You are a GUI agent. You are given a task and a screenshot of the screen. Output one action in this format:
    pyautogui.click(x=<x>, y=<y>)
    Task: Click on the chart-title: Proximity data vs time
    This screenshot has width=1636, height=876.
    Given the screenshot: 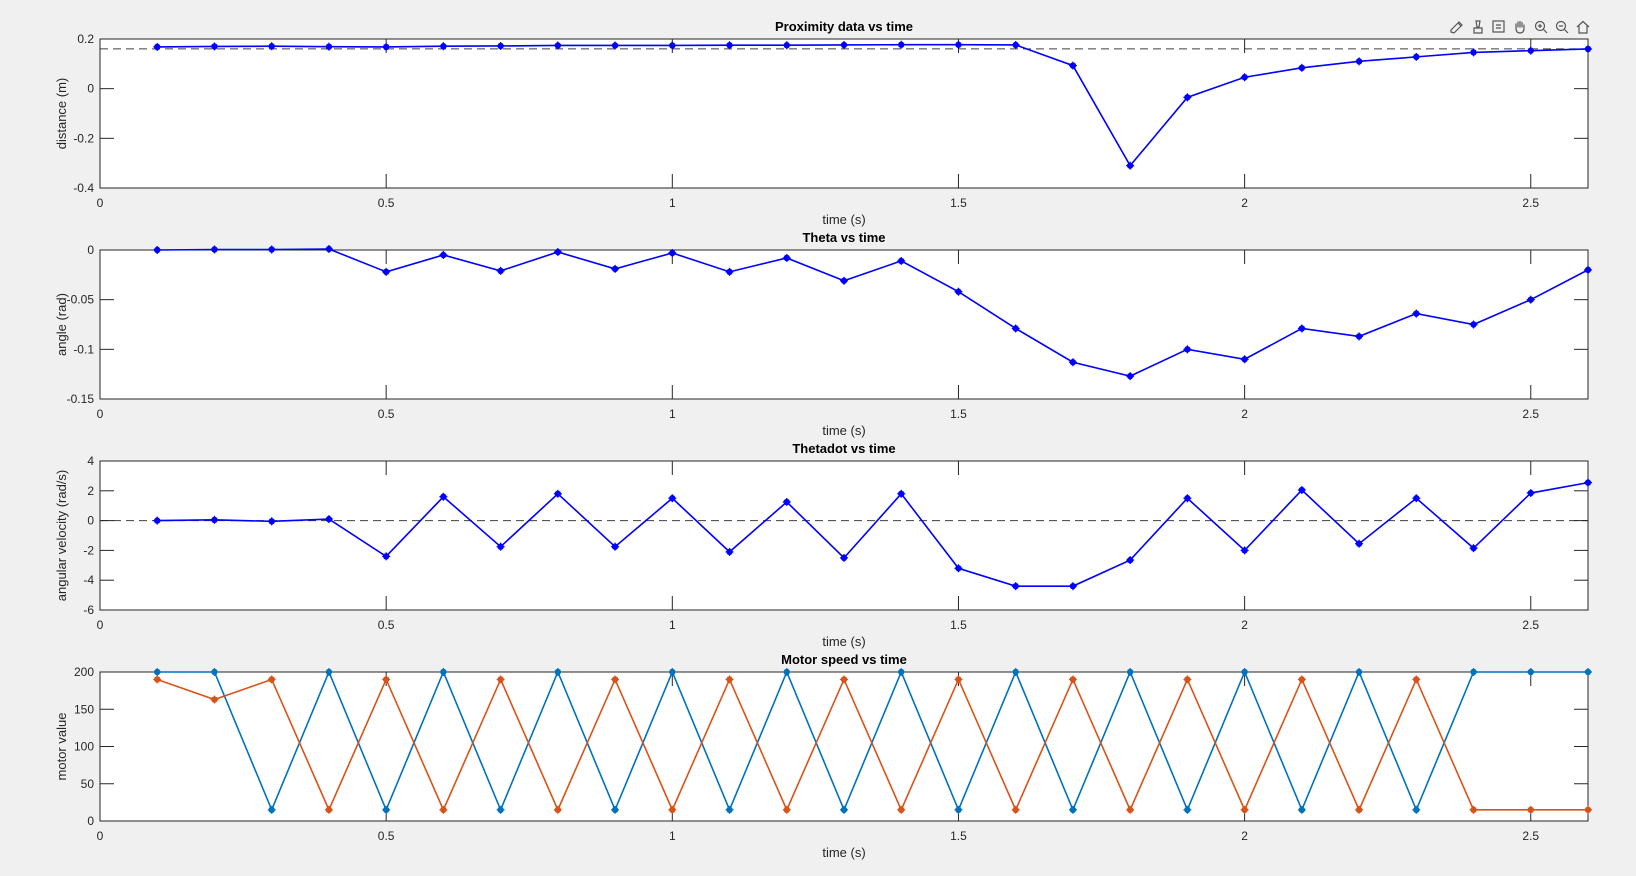 What is the action you would take?
    pyautogui.click(x=844, y=26)
    